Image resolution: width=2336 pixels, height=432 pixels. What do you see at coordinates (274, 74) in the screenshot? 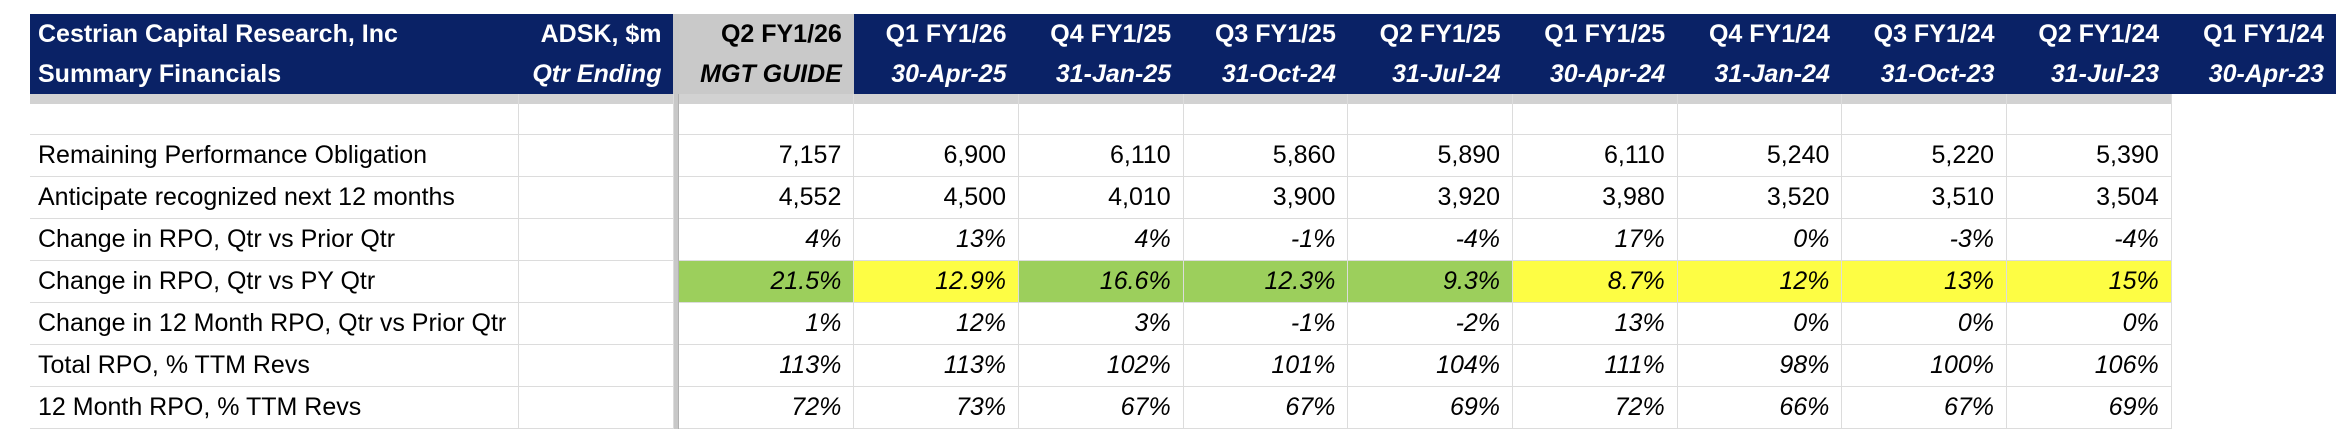
I see `sheet-subtitle: Summary Financials` at bounding box center [274, 74].